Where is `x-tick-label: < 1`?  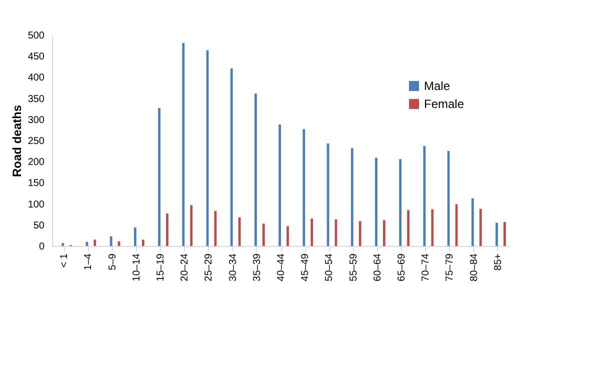 x-tick-label: < 1 is located at coordinates (64, 260).